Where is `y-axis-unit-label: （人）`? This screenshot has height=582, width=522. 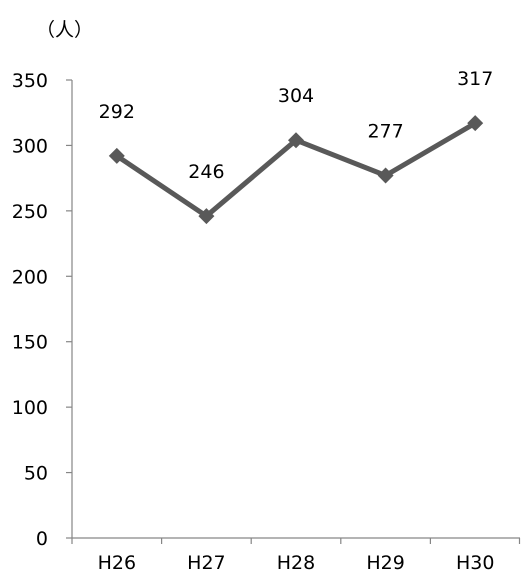 y-axis-unit-label: （人） is located at coordinates (64, 30).